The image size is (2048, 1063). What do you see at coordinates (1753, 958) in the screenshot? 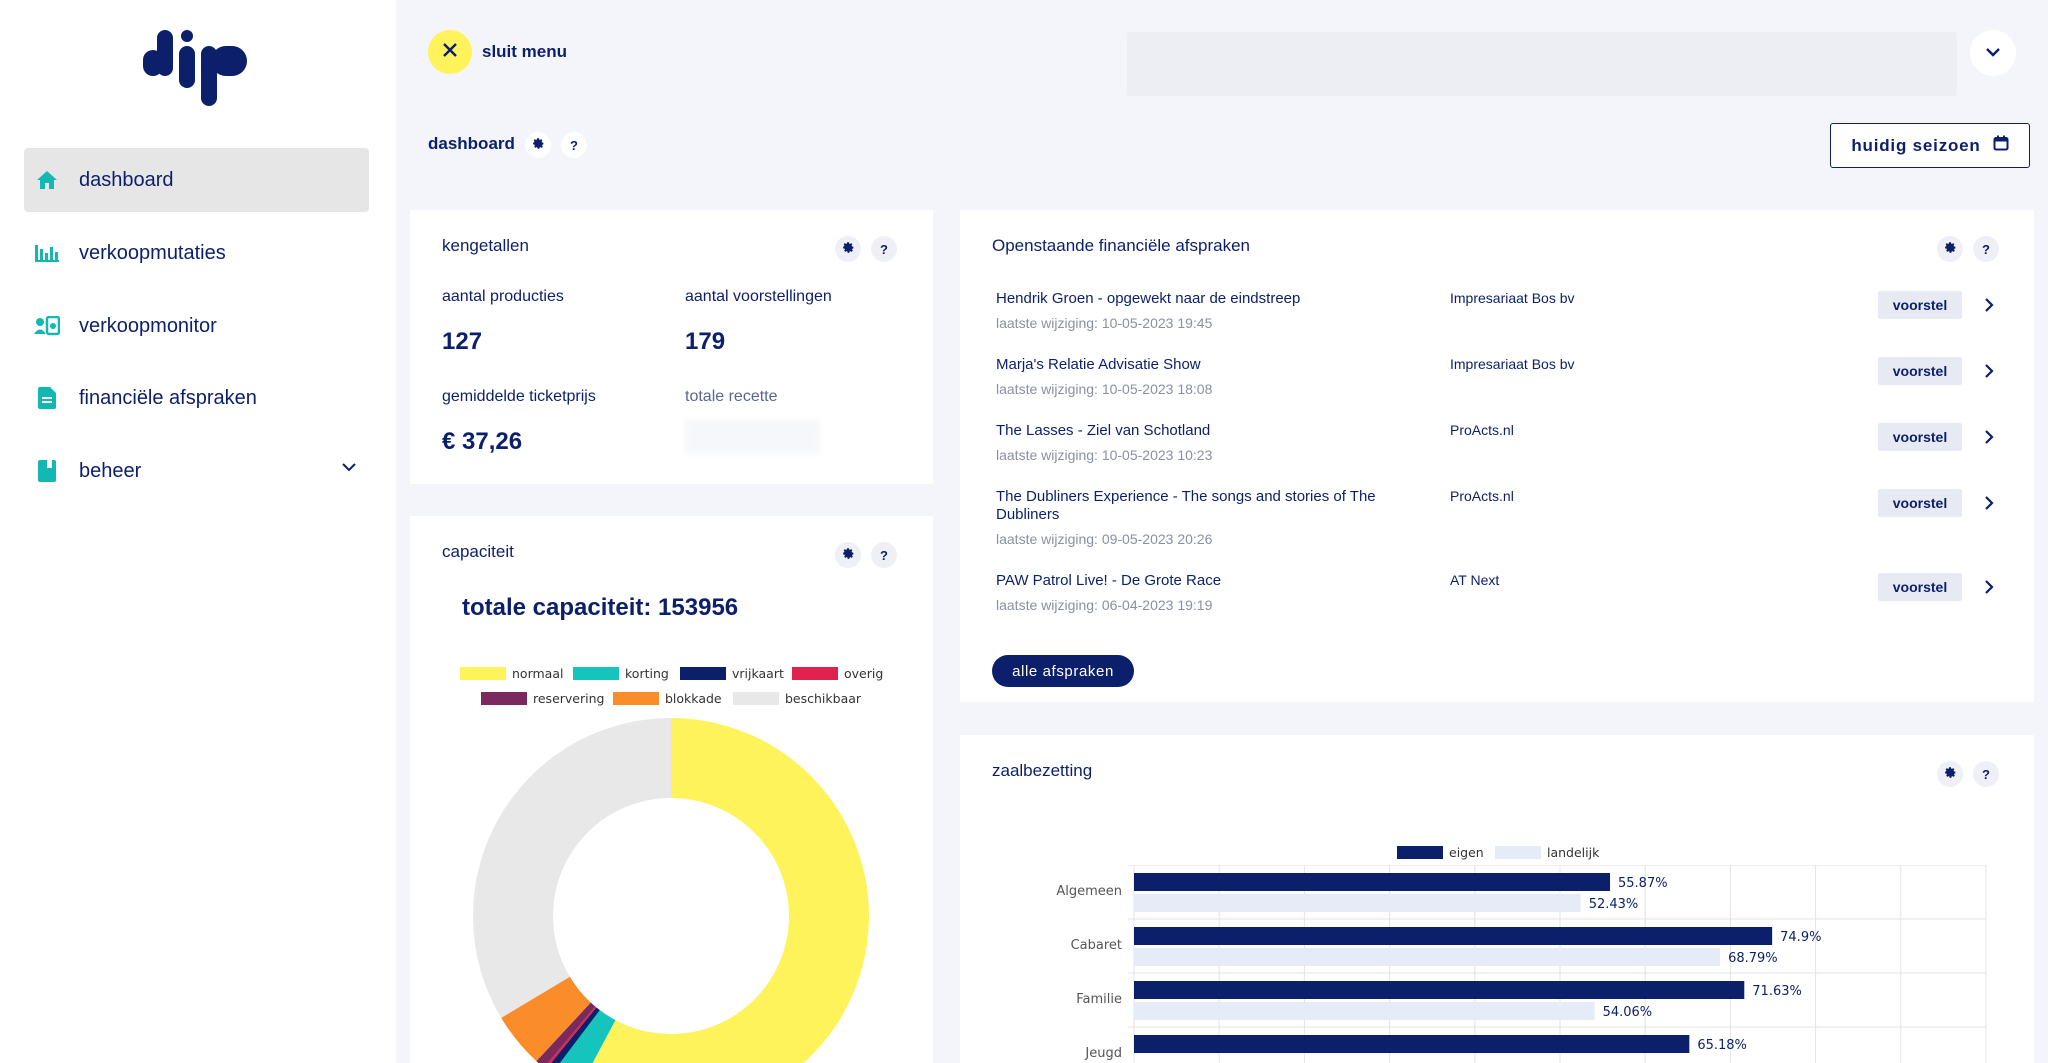
I see `bar-value-label: 68.79%` at bounding box center [1753, 958].